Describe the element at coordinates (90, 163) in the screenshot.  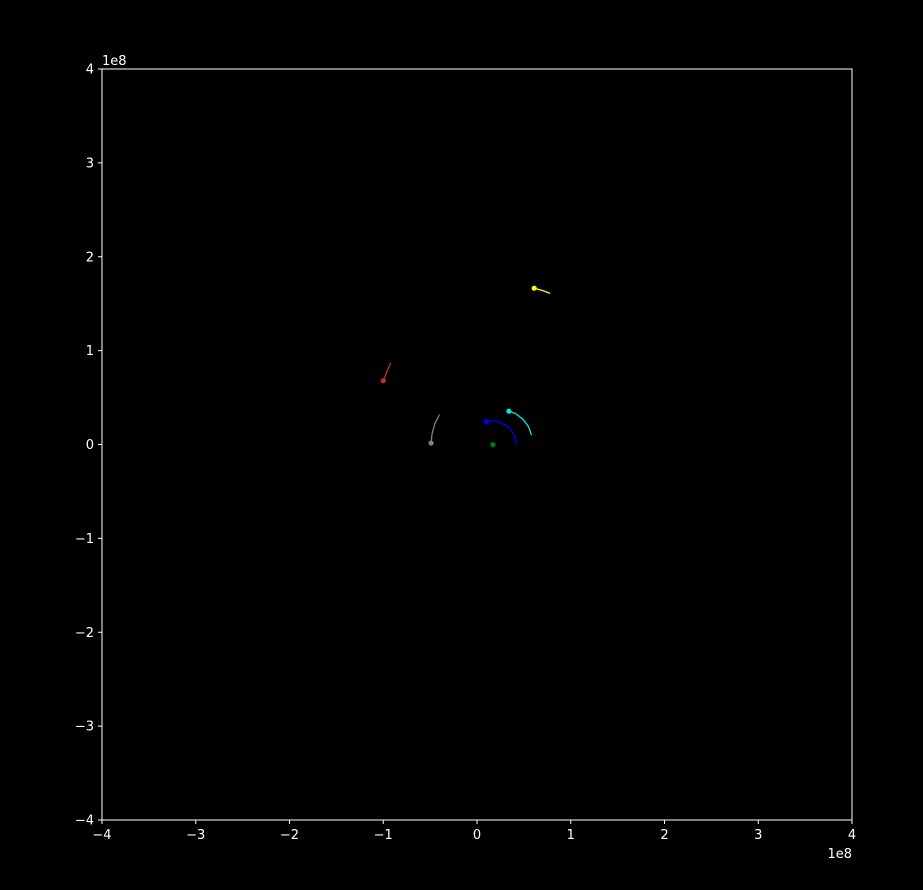
I see `y-tick-label: 3` at that location.